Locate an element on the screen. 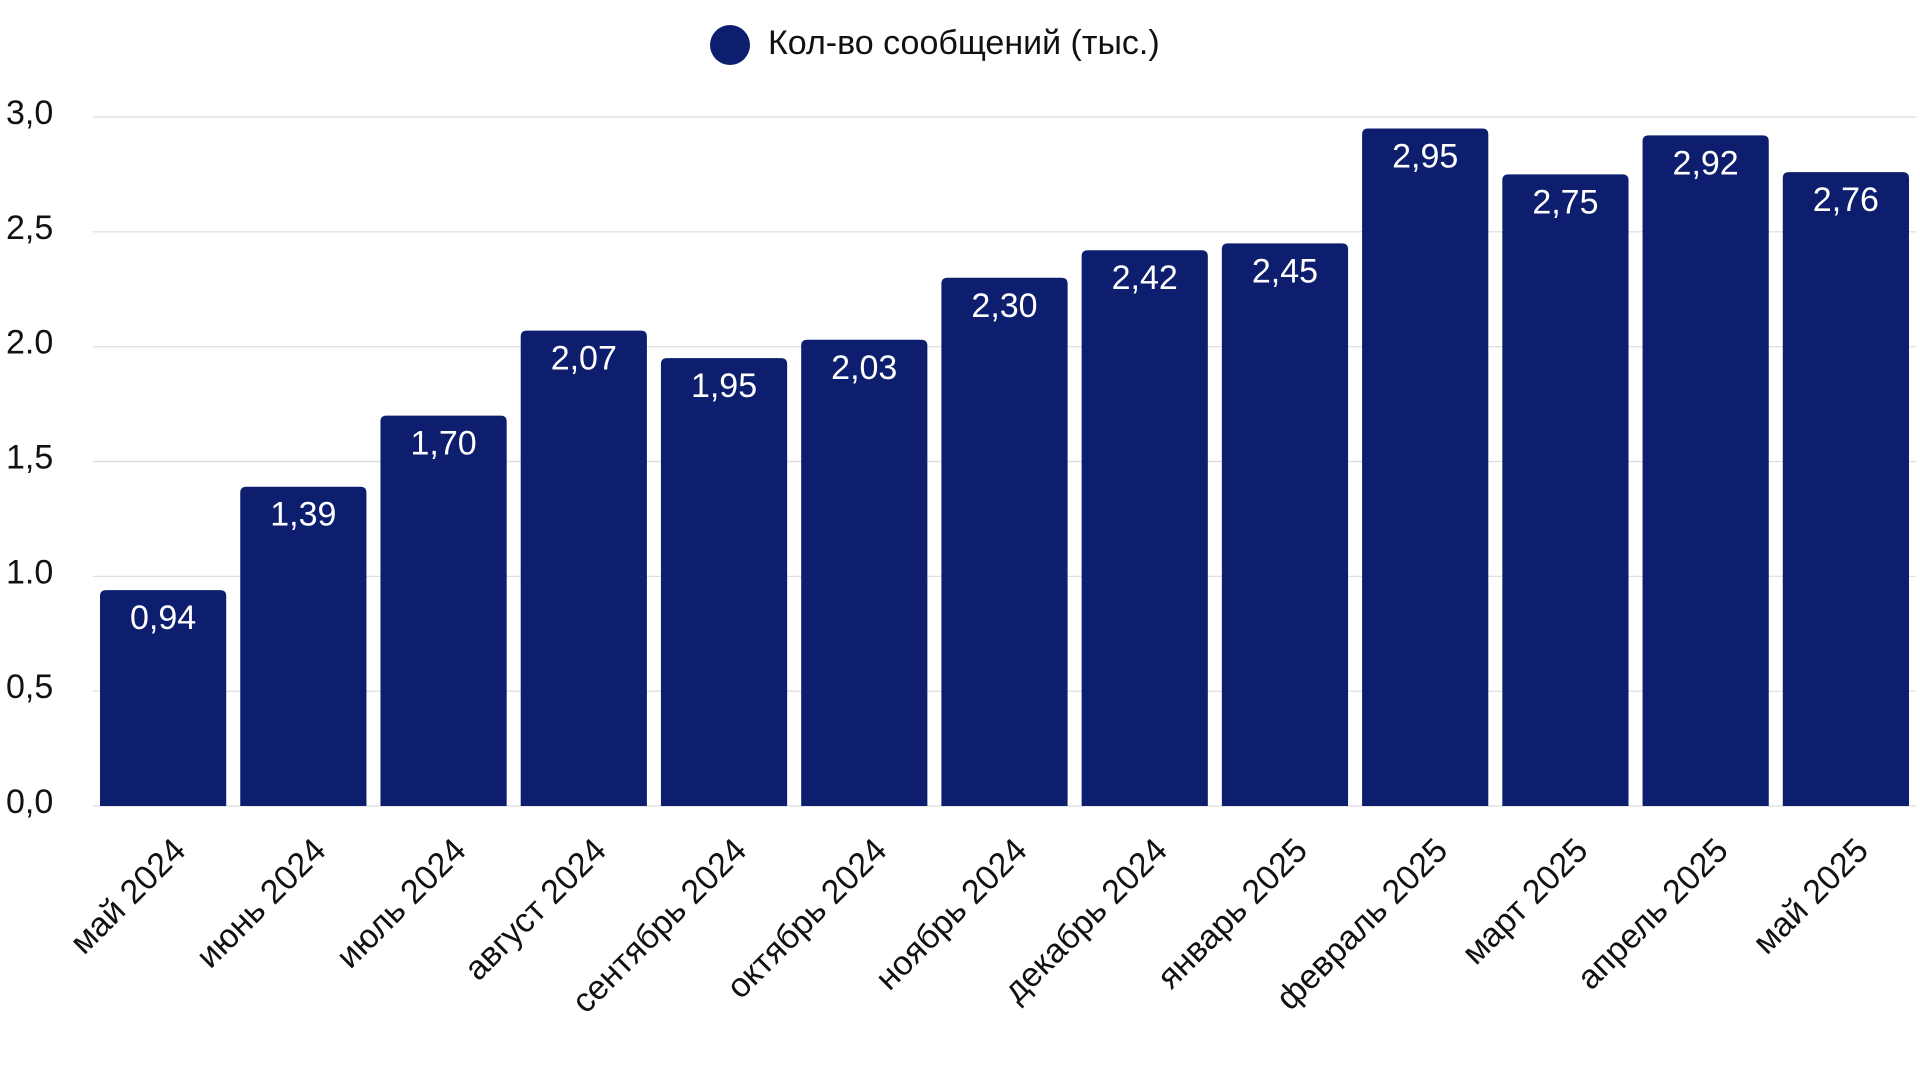  x-tick-label: апрель 2025 is located at coordinates (1653, 914).